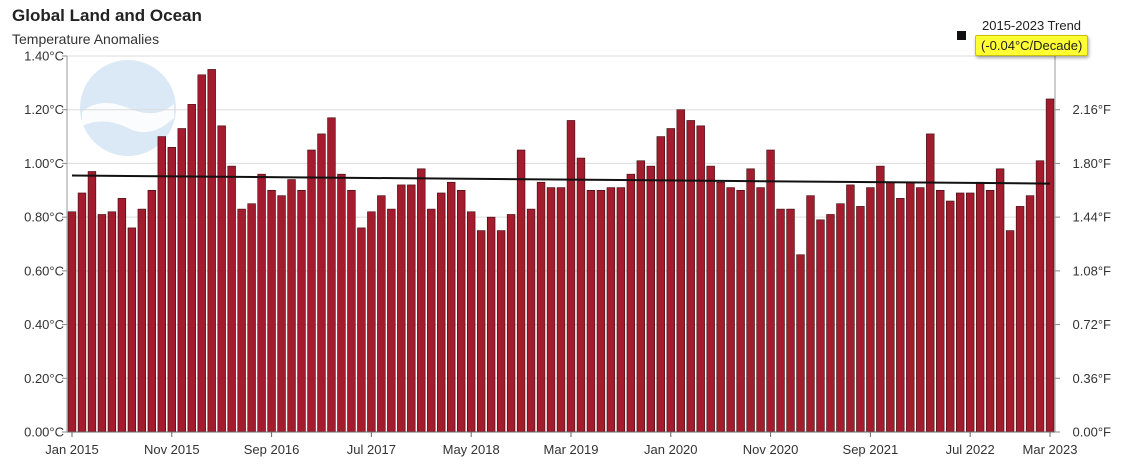 Image resolution: width=1124 pixels, height=473 pixels. I want to click on y-tick-label-right: 1.44°F, so click(1092, 217).